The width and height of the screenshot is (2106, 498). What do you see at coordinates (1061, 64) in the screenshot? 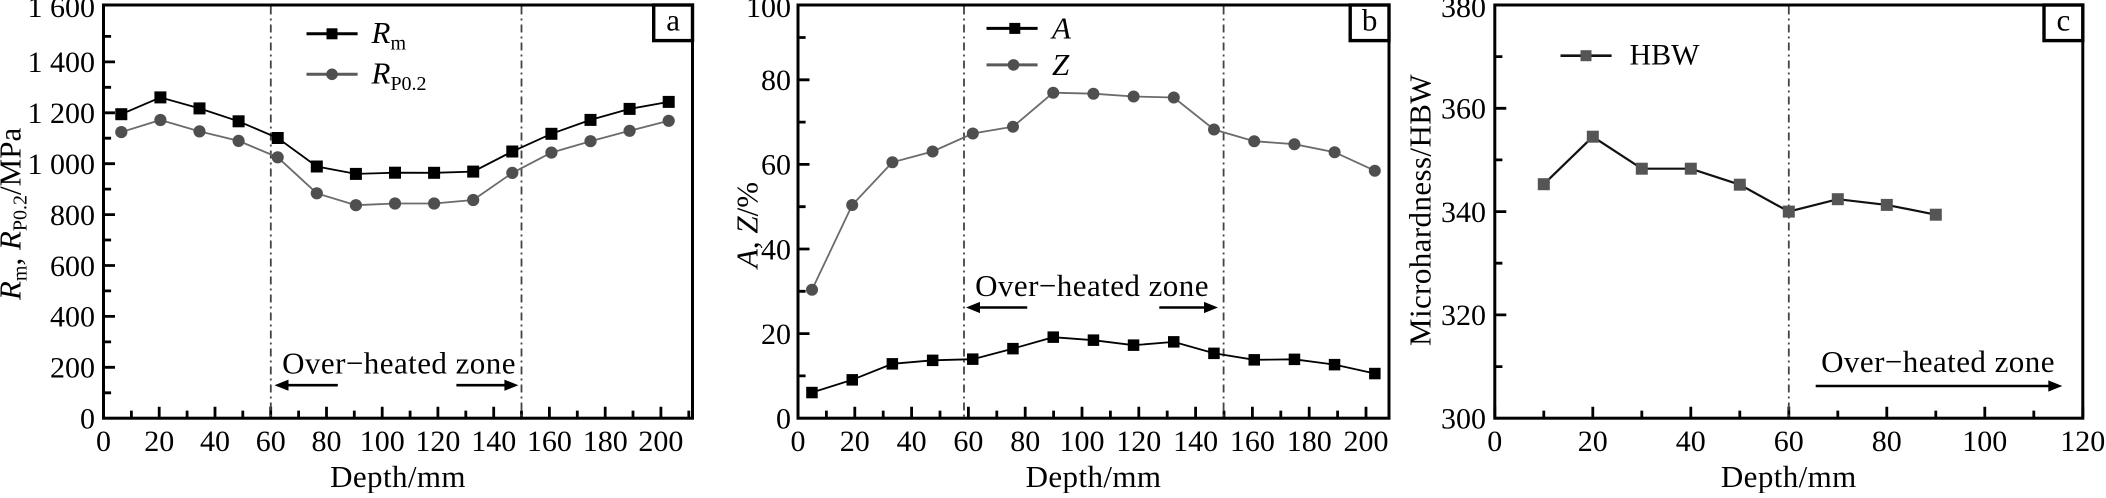
I see `svg-text: Z` at bounding box center [1061, 64].